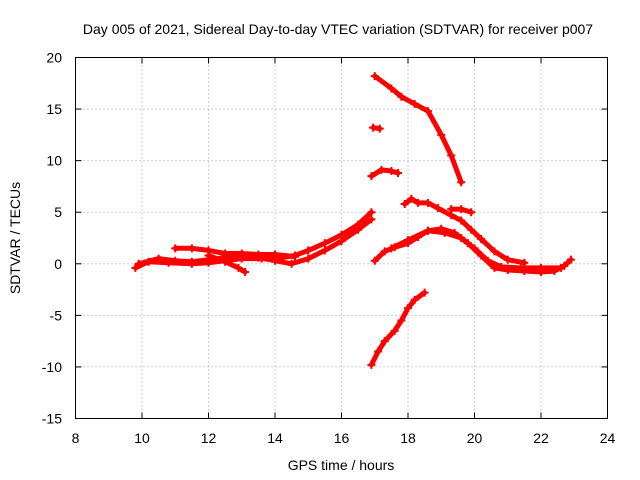 The height and width of the screenshot is (480, 640). I want to click on y-tick-label: -15, so click(52, 419).